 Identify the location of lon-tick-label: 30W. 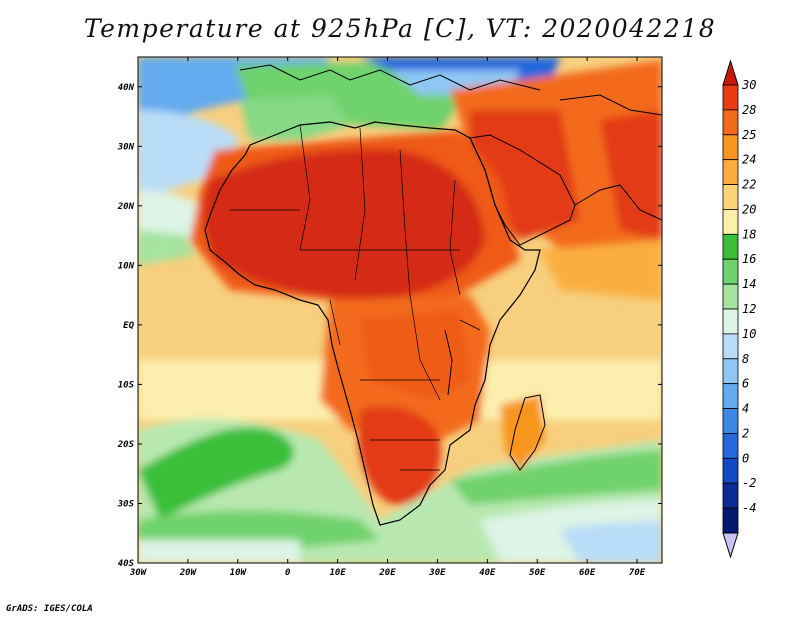
(138, 573).